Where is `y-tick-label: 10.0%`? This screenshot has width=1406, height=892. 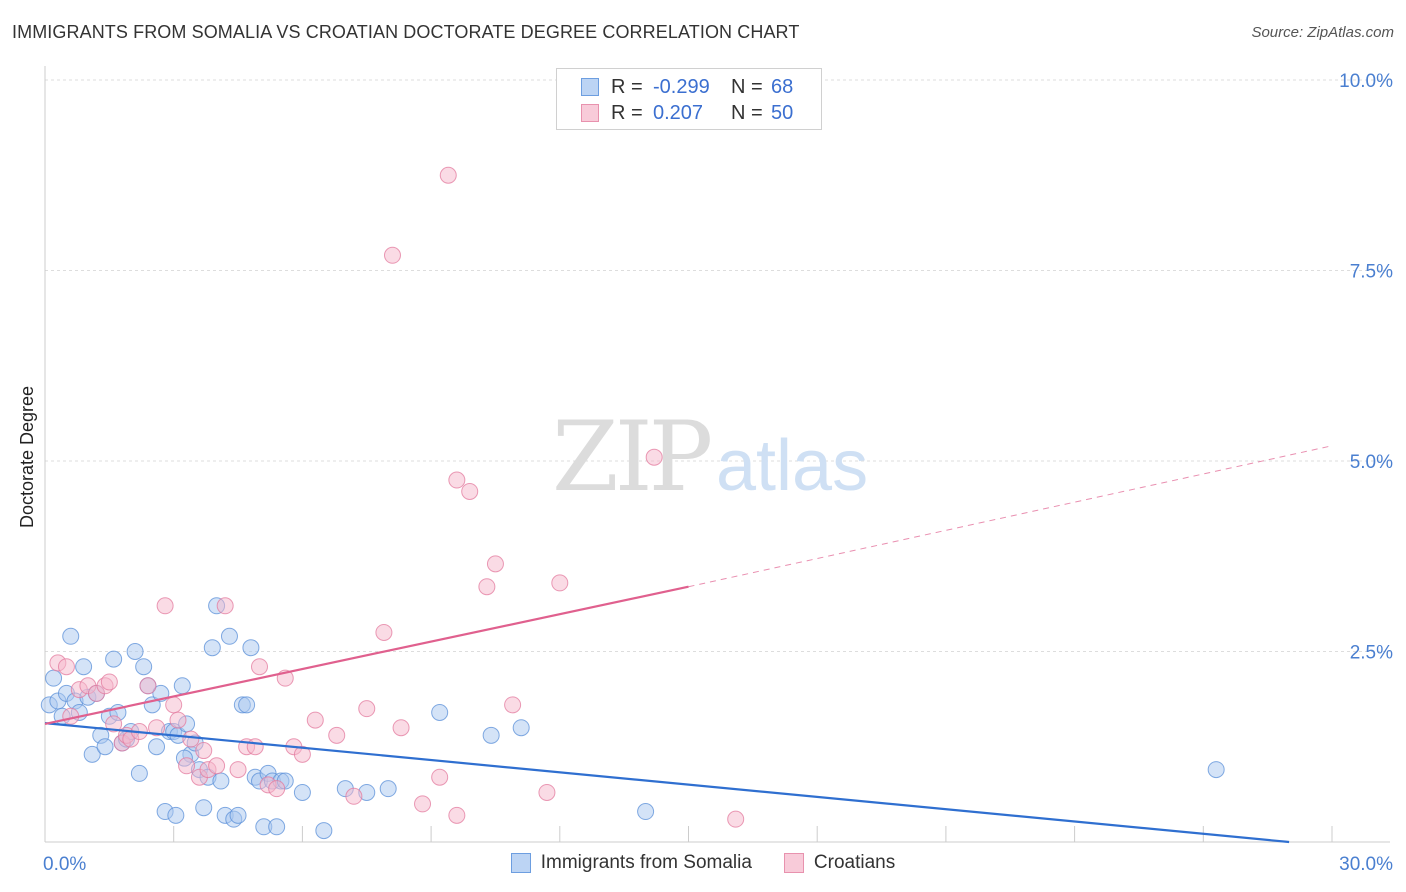 y-tick-label: 10.0% is located at coordinates (1366, 81).